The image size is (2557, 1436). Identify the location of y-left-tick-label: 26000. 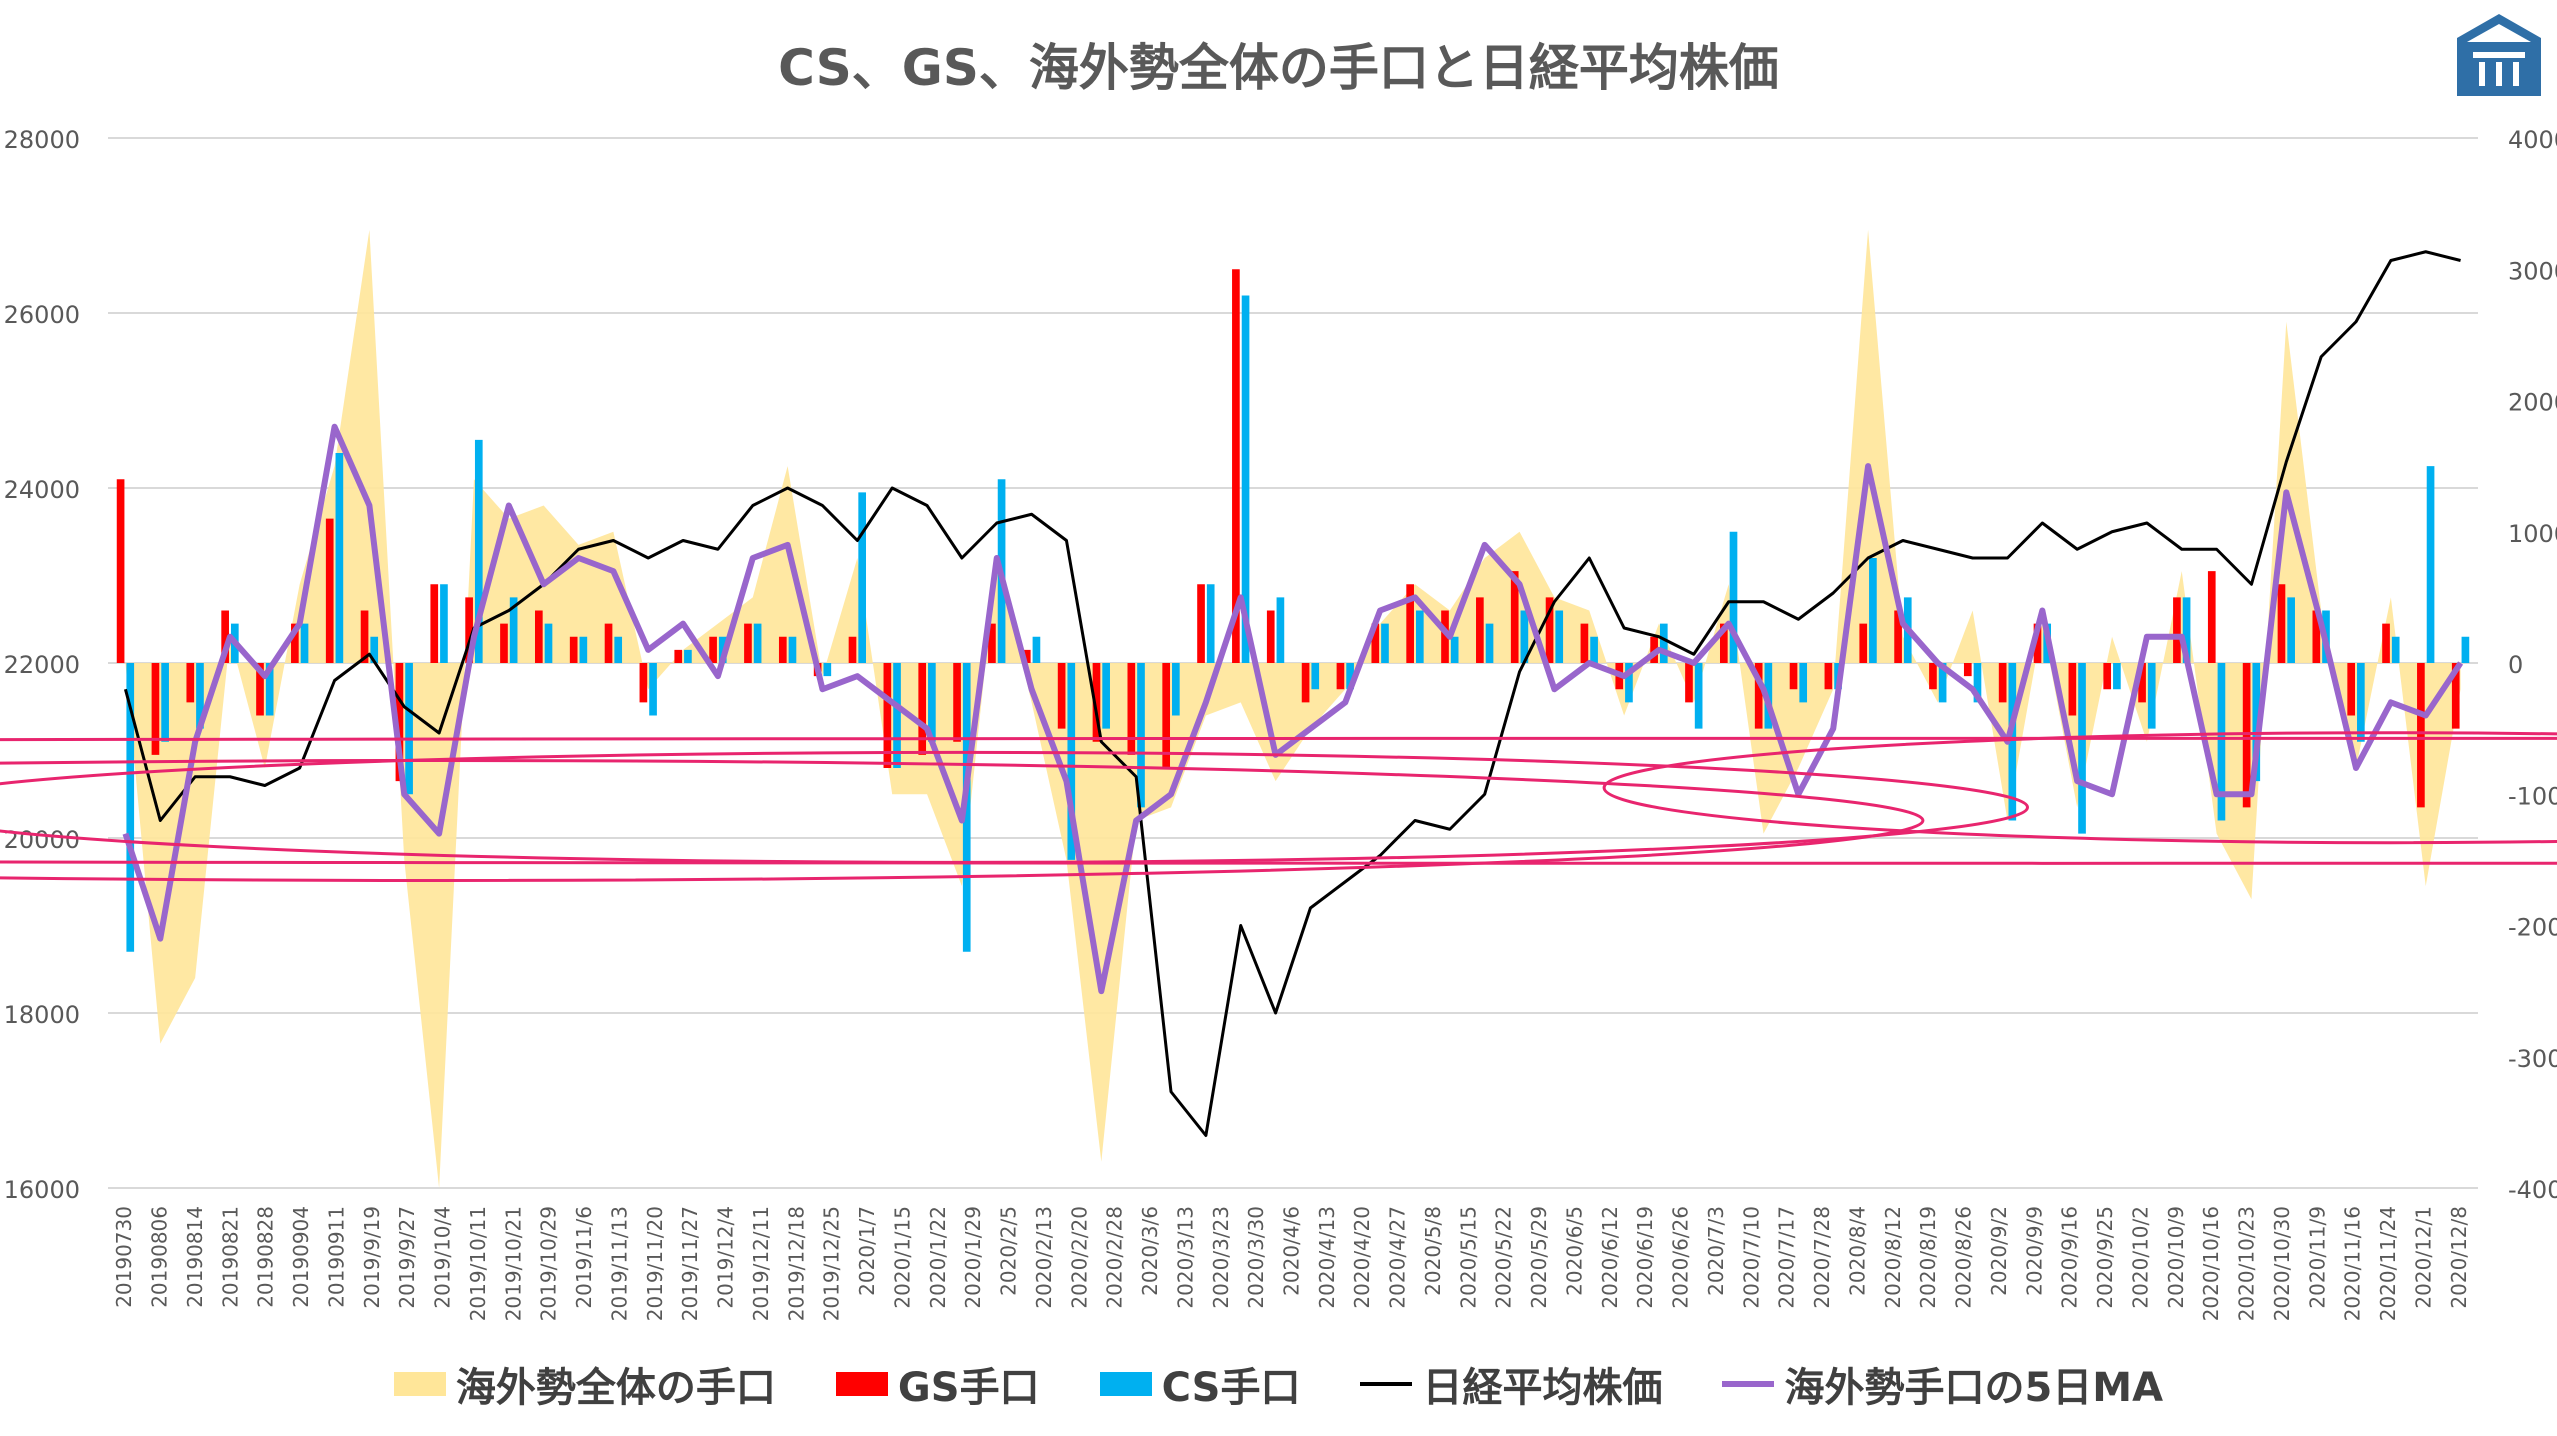
(42, 315).